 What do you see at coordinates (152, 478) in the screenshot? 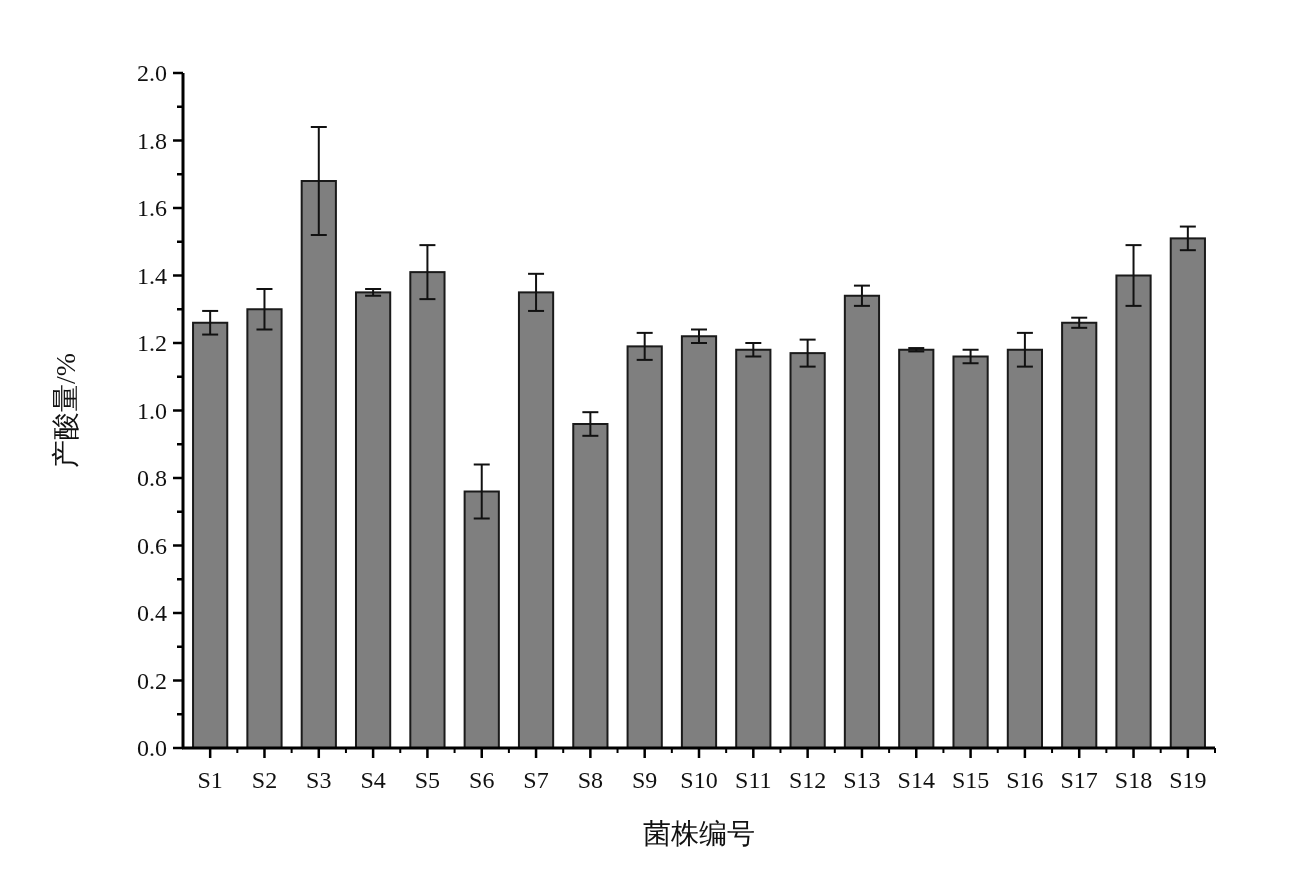
I see `y-tick-label: 0.8` at bounding box center [152, 478].